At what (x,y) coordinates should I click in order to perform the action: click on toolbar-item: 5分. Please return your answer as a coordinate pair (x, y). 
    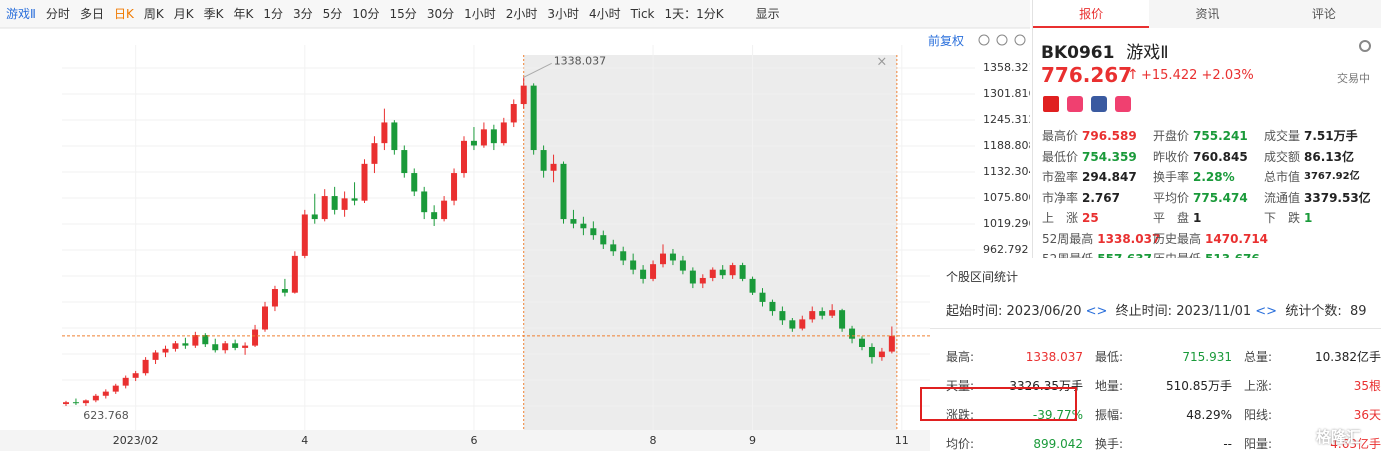
    Looking at the image, I should click on (332, 14).